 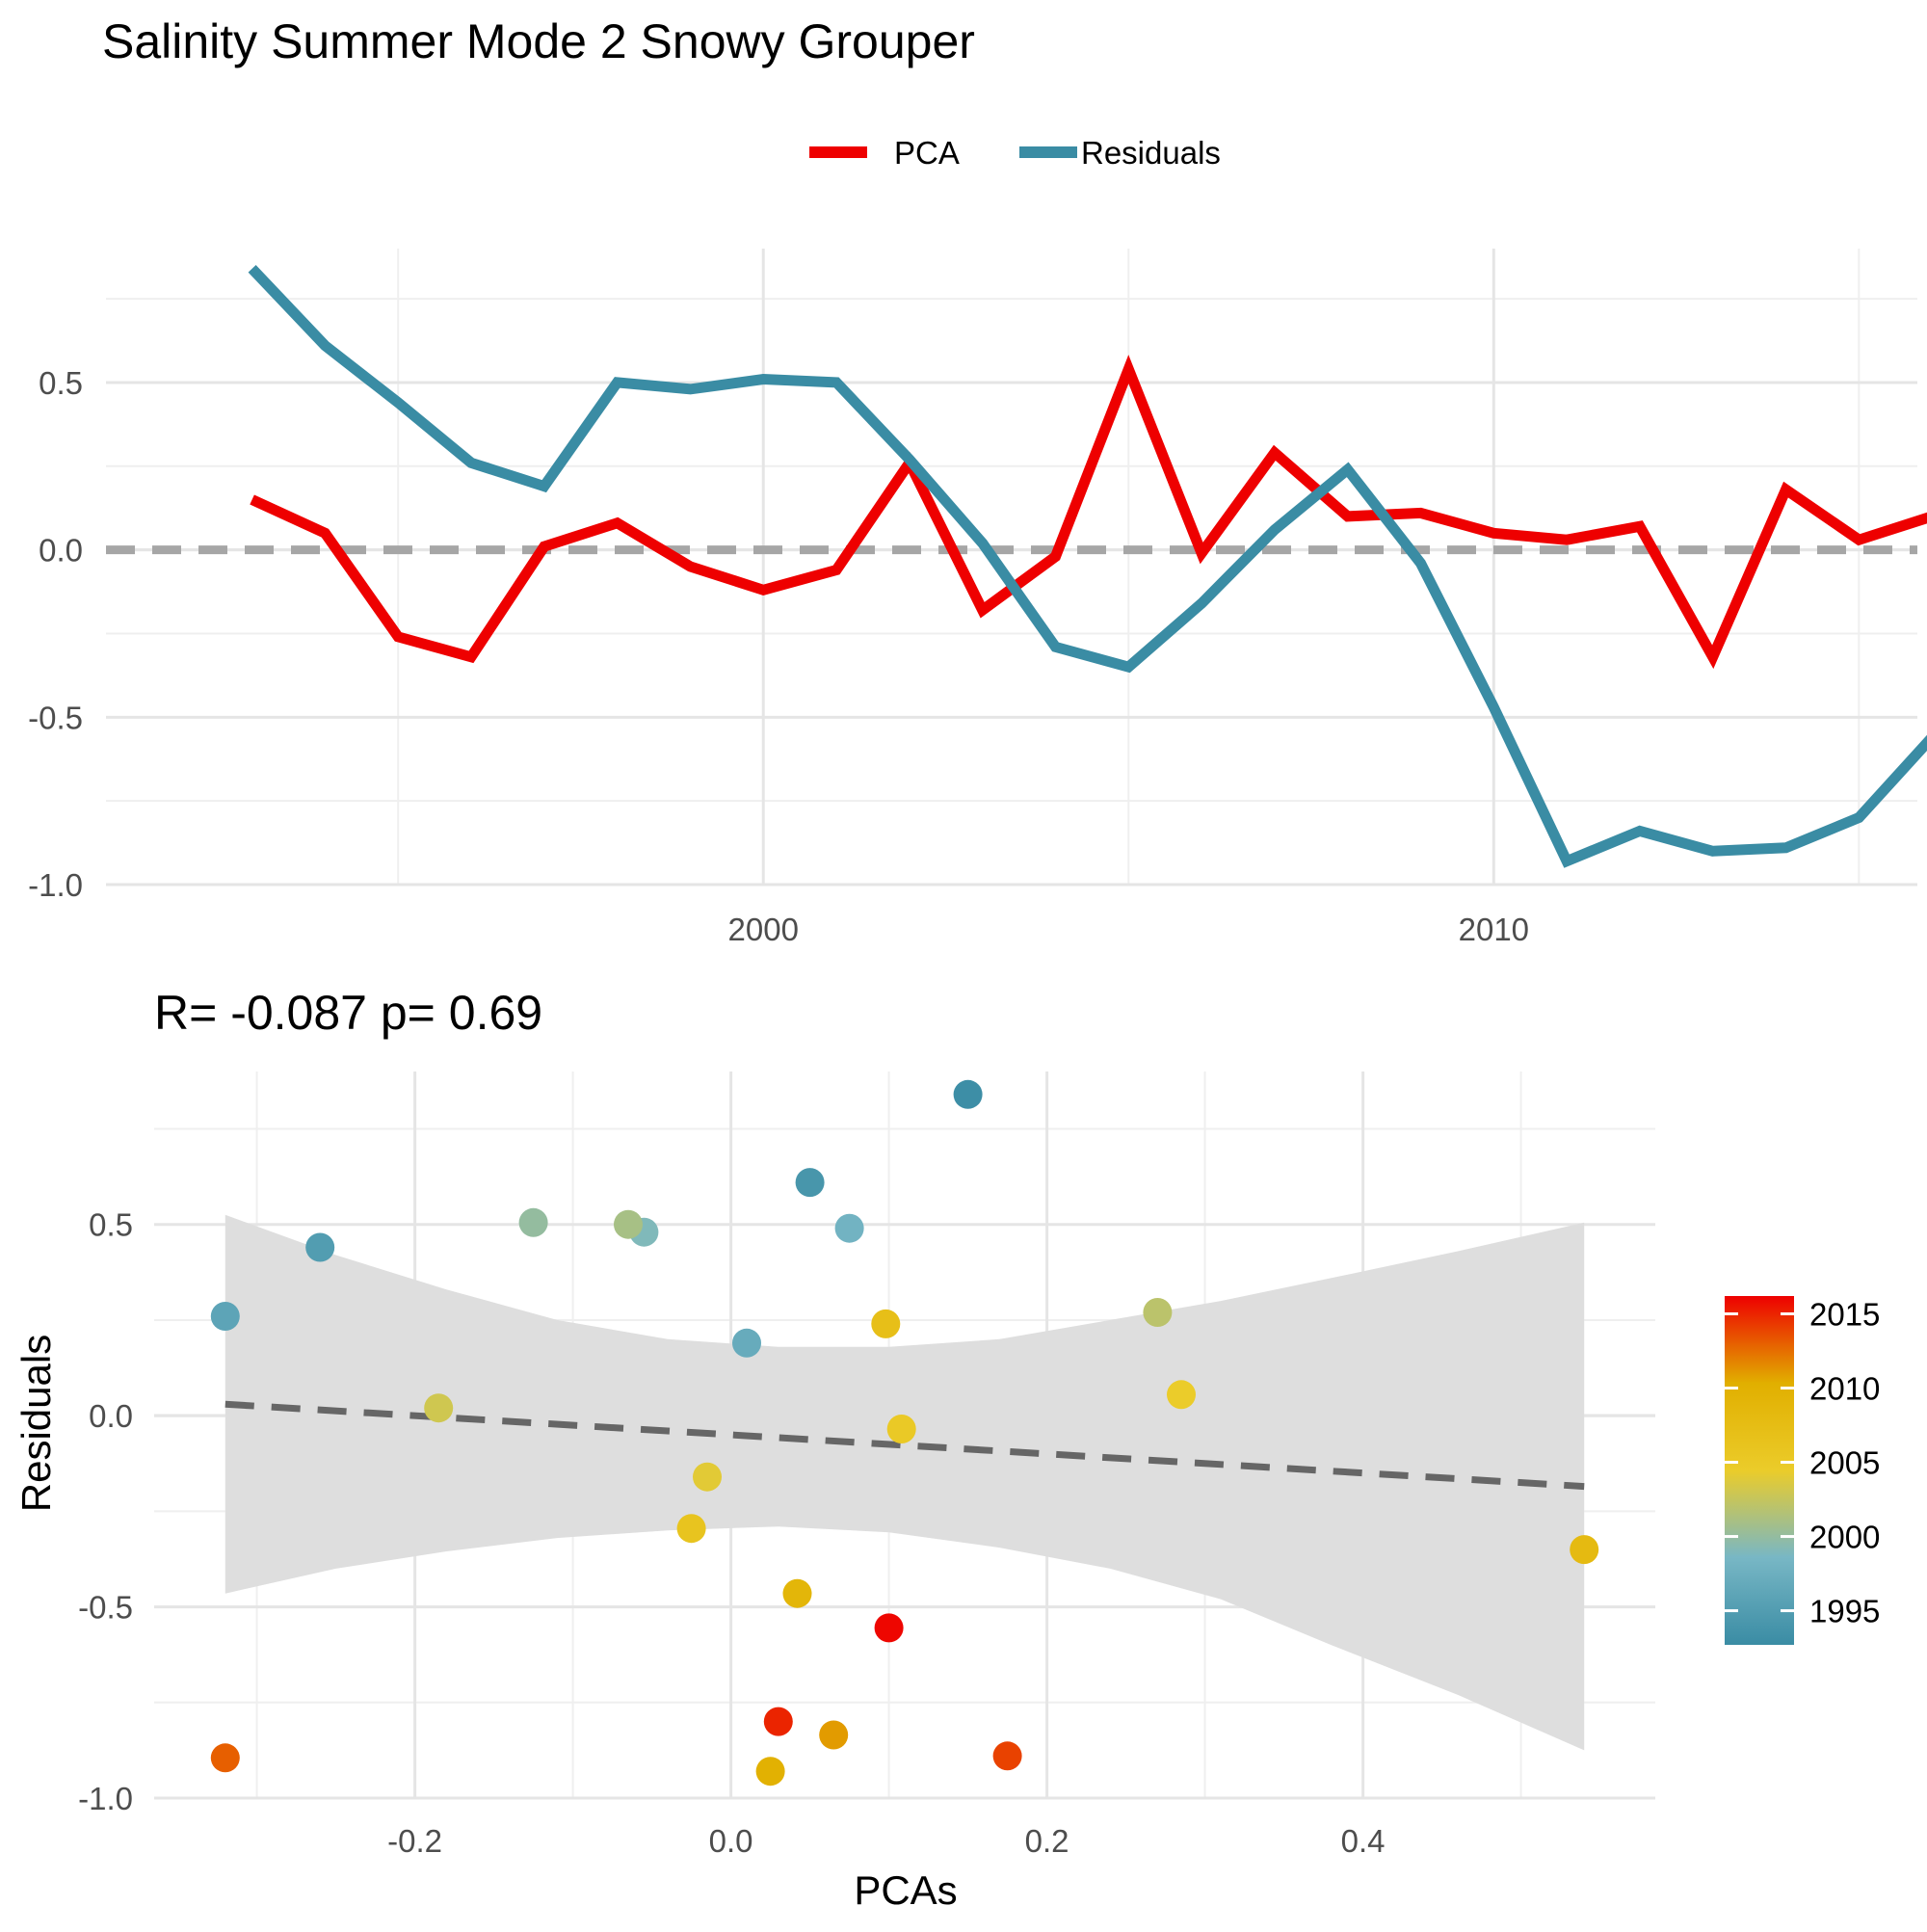 I want to click on chart-title: Salinity Summer Mode 2 Snowy Grouper, so click(x=539, y=41).